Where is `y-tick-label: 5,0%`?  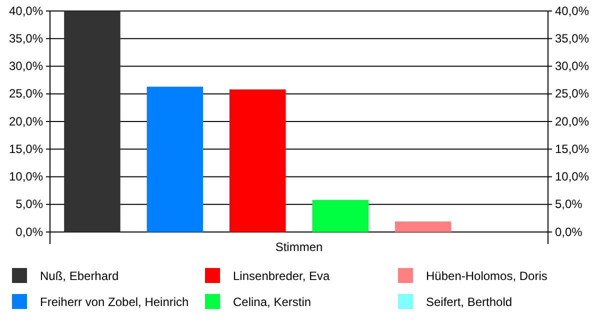 y-tick-label: 5,0% is located at coordinates (30, 204).